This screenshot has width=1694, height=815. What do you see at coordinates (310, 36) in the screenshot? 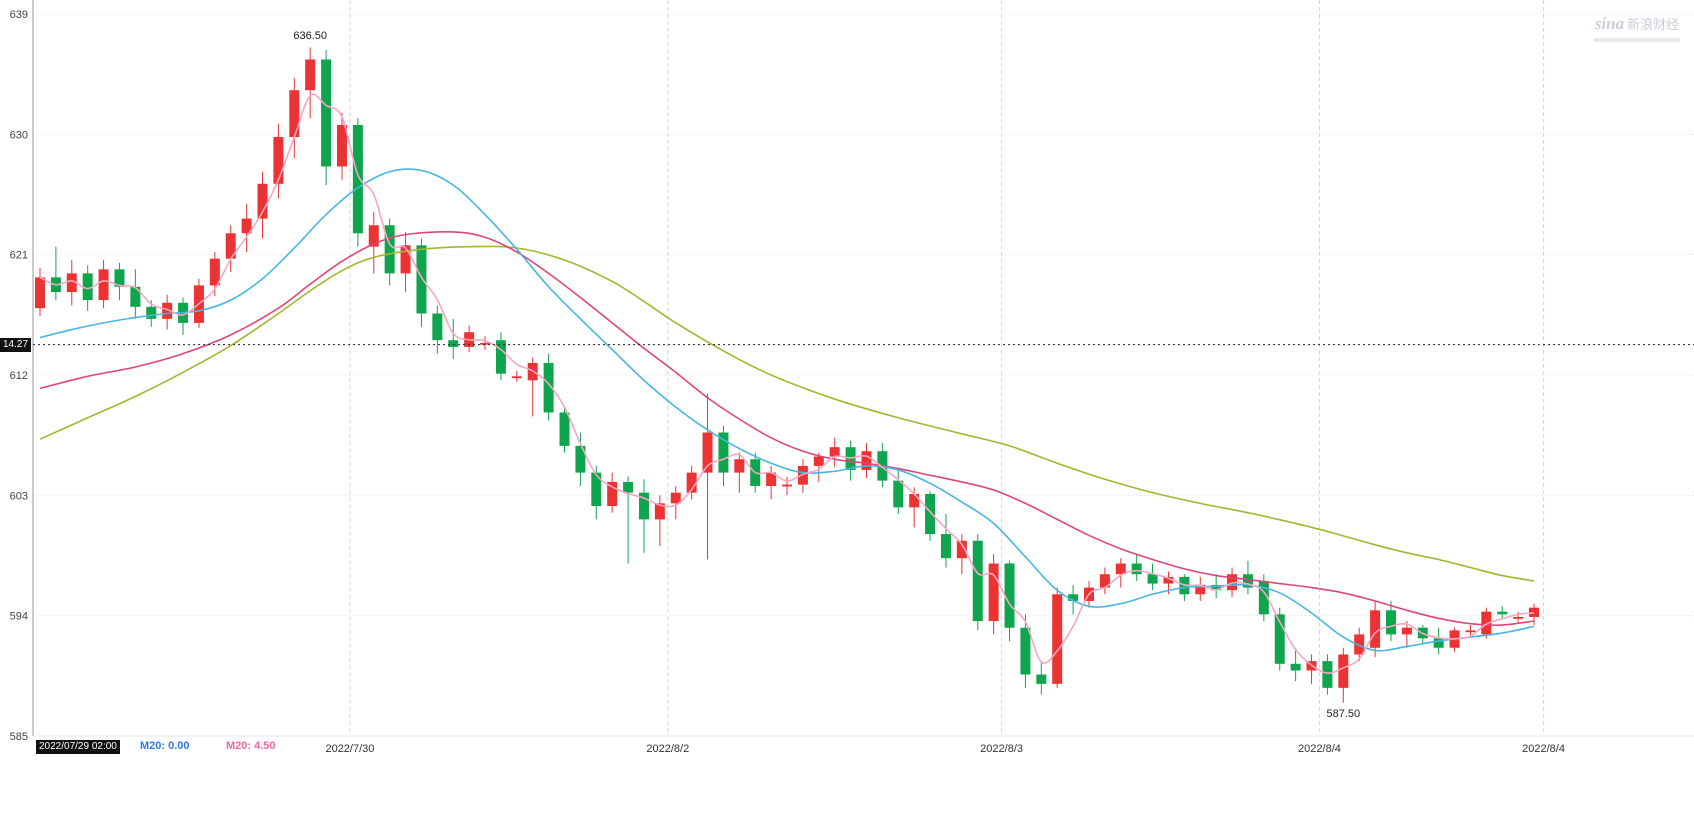
I see `high-price-label: 636.50` at bounding box center [310, 36].